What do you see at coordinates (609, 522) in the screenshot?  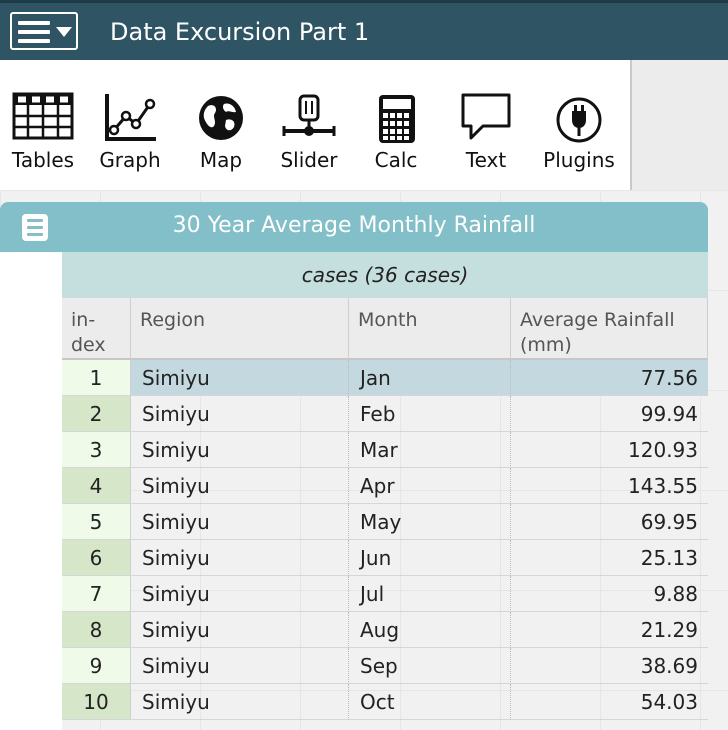 I see `rainfall-cell: 69.95` at bounding box center [609, 522].